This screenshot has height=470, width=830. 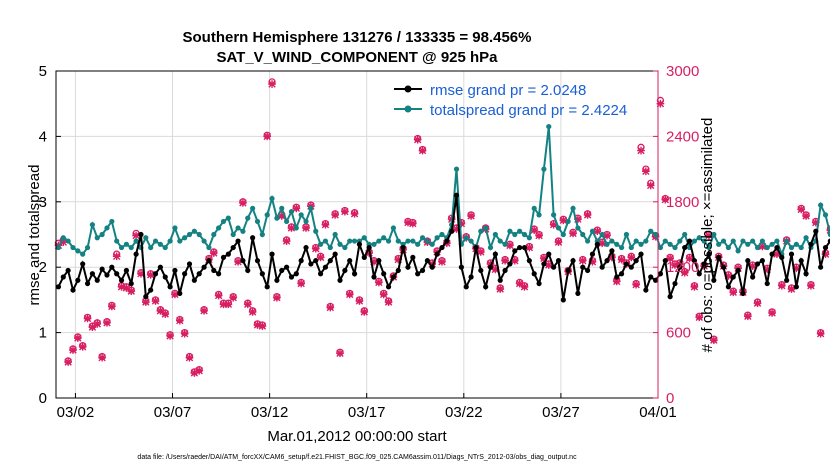 I want to click on obs-possible-point, so click(x=828, y=229).